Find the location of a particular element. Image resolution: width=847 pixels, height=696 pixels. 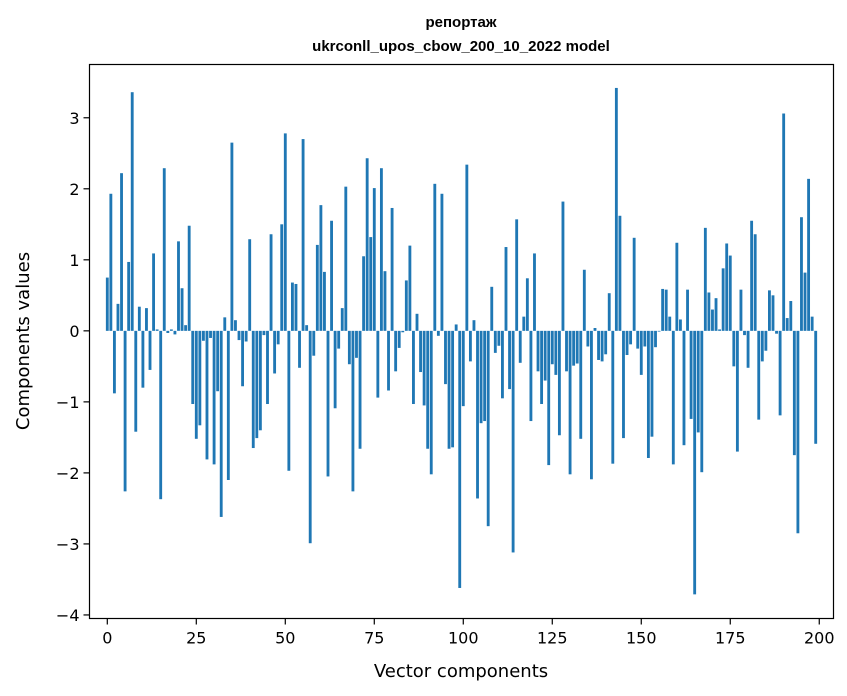

y-axis-label: Components values is located at coordinates (23, 341).